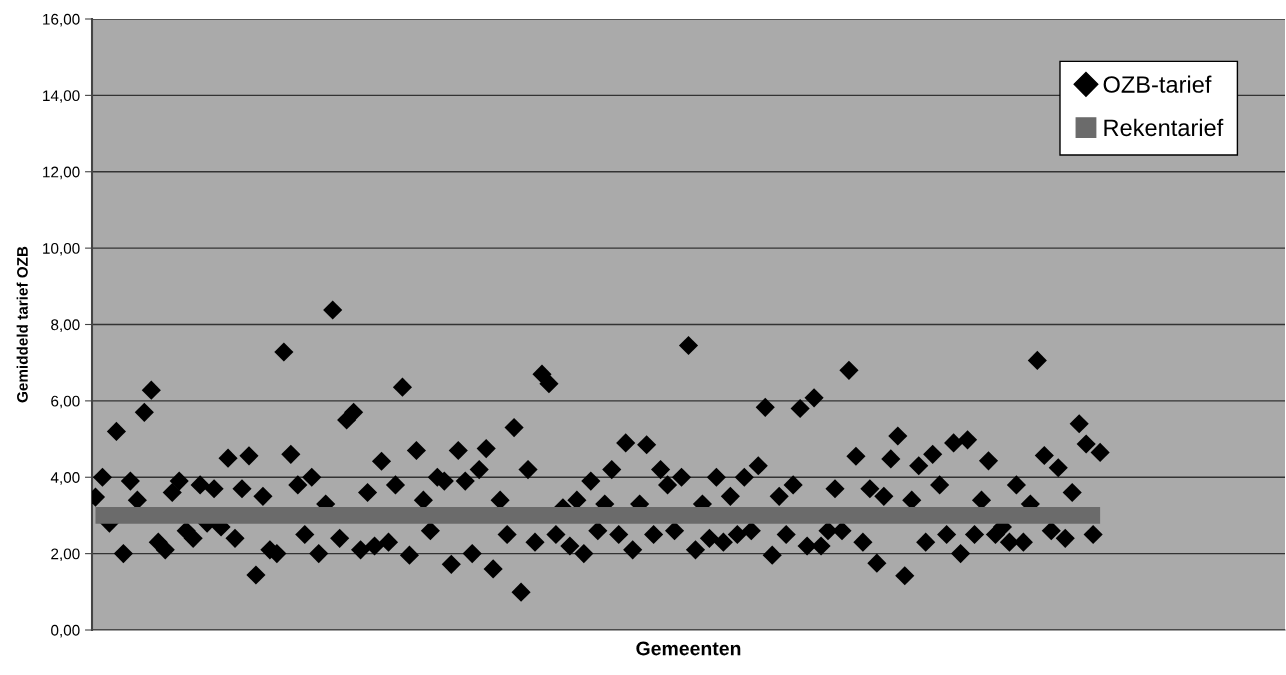 This screenshot has height=675, width=1286. I want to click on y-tick-label: 2,00, so click(65, 555).